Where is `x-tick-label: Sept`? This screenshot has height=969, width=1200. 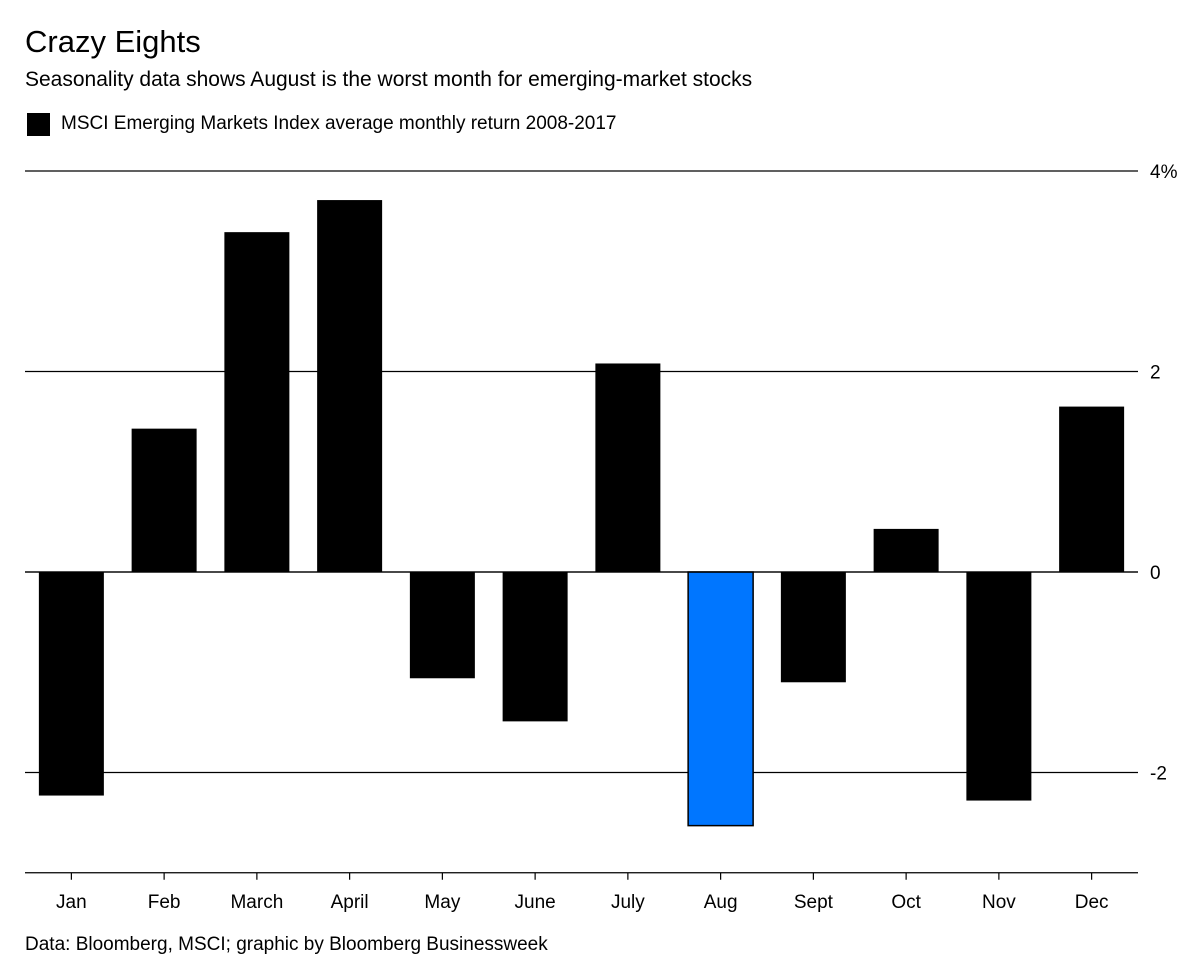
x-tick-label: Sept is located at coordinates (814, 902).